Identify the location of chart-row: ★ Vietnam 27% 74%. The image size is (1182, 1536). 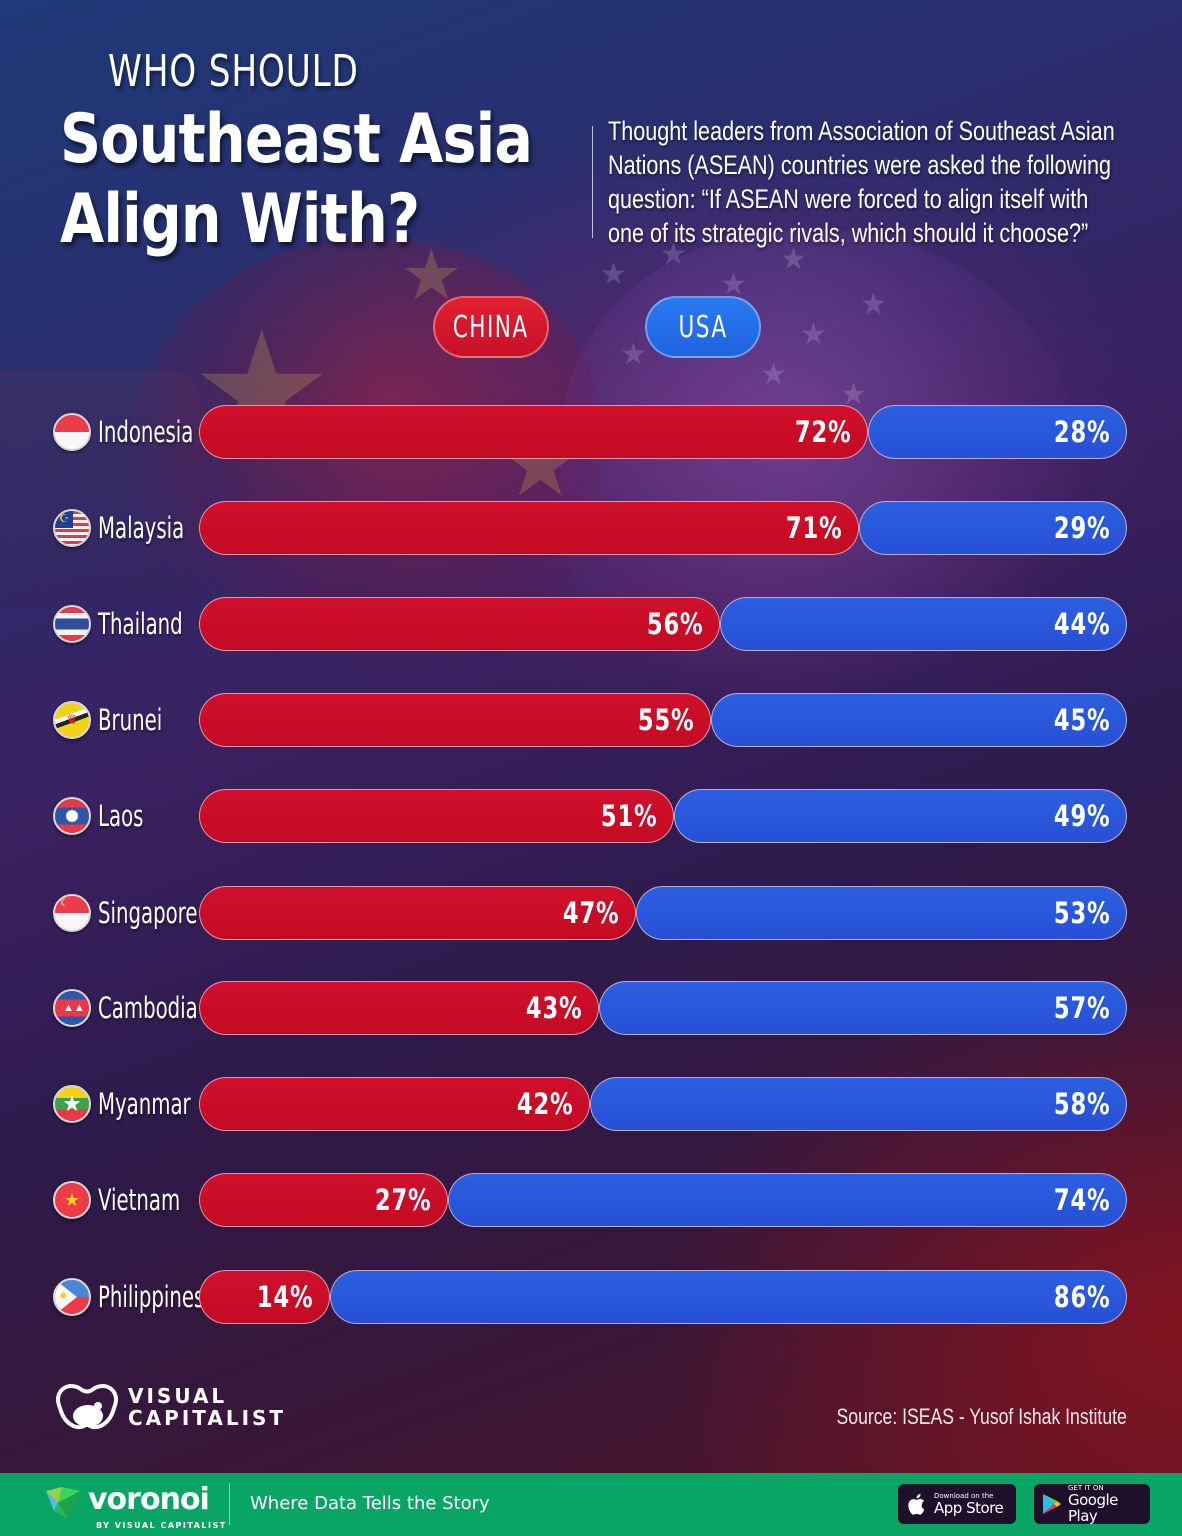
(591, 1200).